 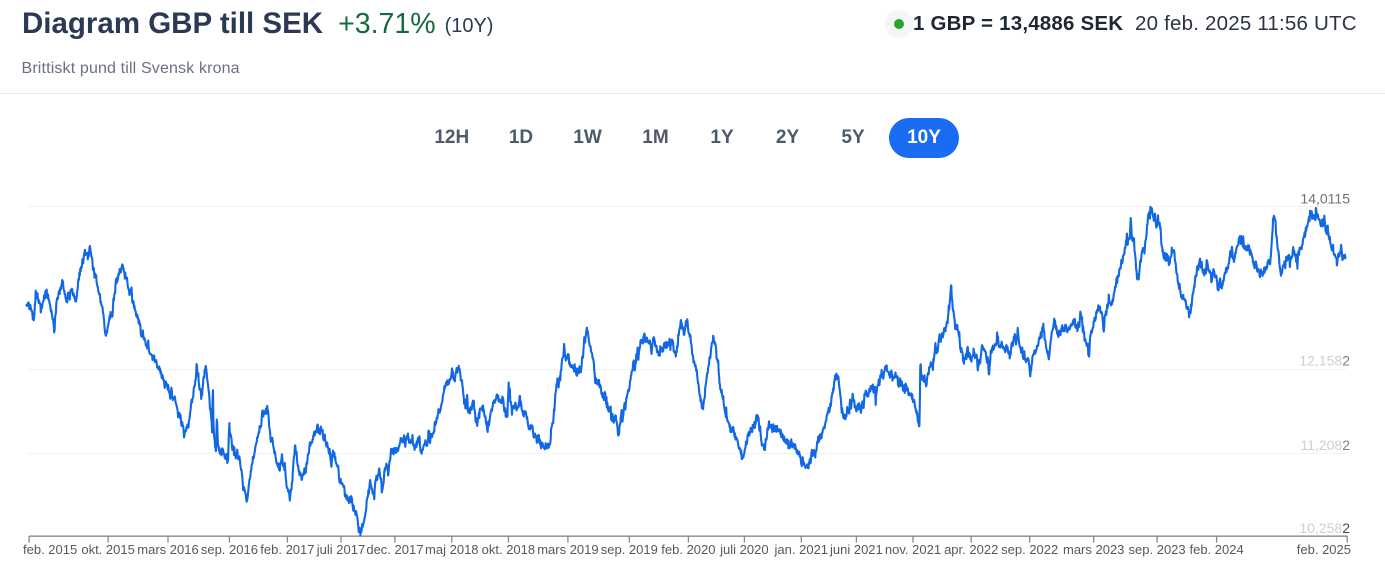 I want to click on svg-text: mars 2019, so click(x=567, y=549).